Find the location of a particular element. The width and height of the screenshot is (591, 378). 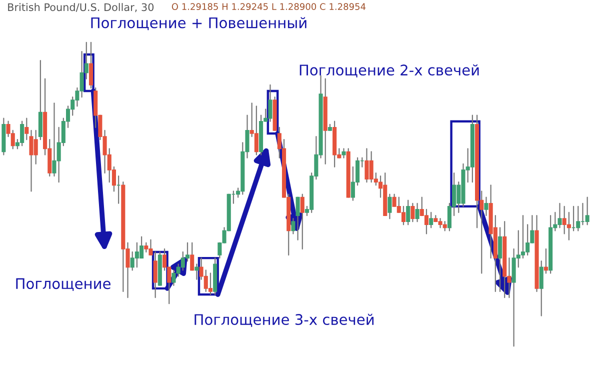

annotation: Поглощение is located at coordinates (63, 284).